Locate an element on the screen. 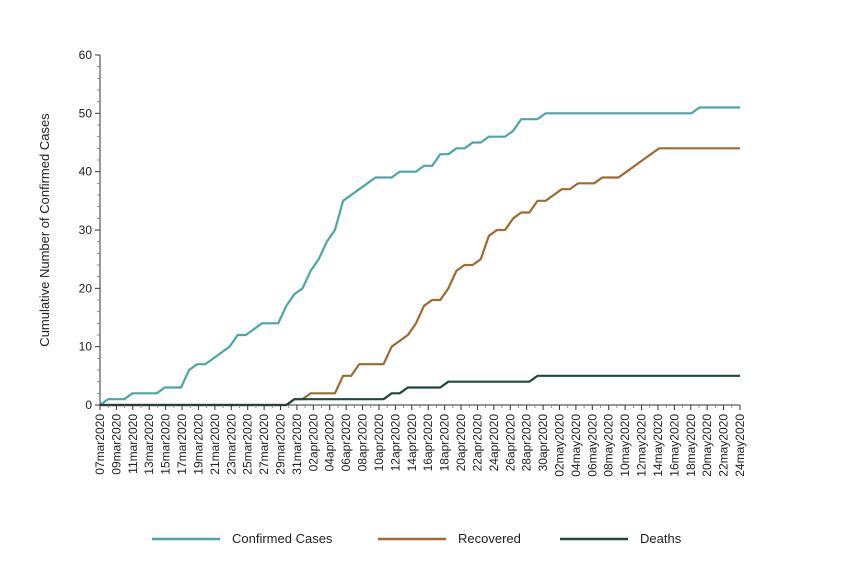 The image size is (852, 578). legend: Confirmed Cases Recovered Deaths is located at coordinates (417, 538).